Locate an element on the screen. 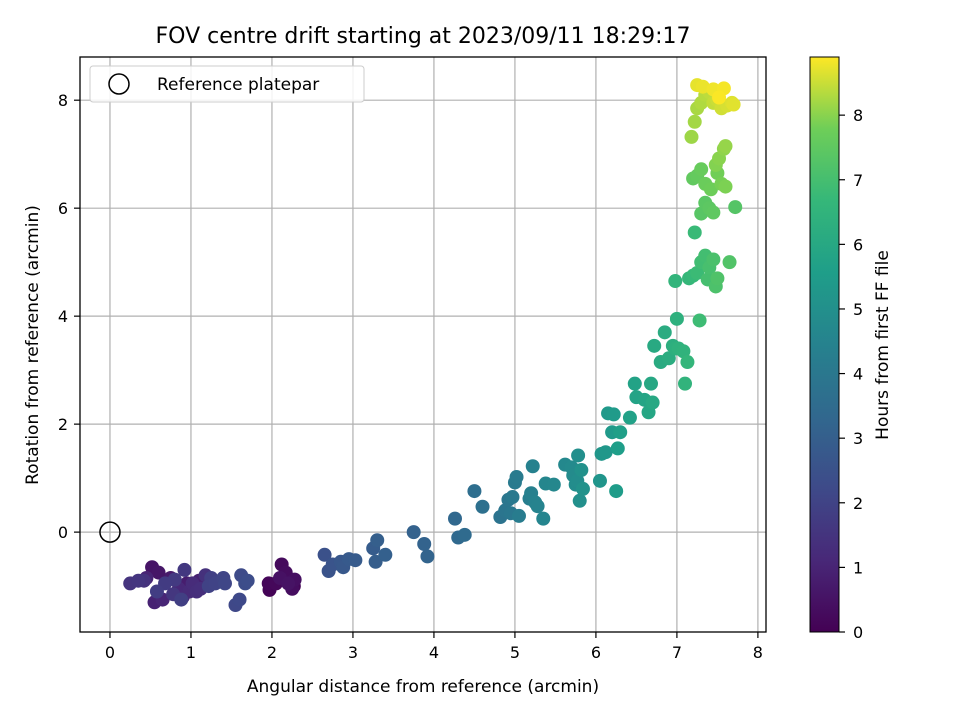 Image resolution: width=960 pixels, height=720 pixels. x-tick-label: 3 is located at coordinates (353, 652).